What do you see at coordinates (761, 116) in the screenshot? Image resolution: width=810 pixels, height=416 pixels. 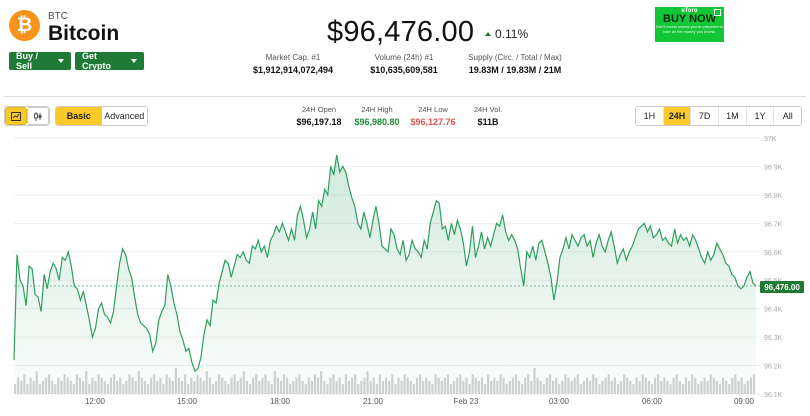 I see `range-button-1y: 1Y` at bounding box center [761, 116].